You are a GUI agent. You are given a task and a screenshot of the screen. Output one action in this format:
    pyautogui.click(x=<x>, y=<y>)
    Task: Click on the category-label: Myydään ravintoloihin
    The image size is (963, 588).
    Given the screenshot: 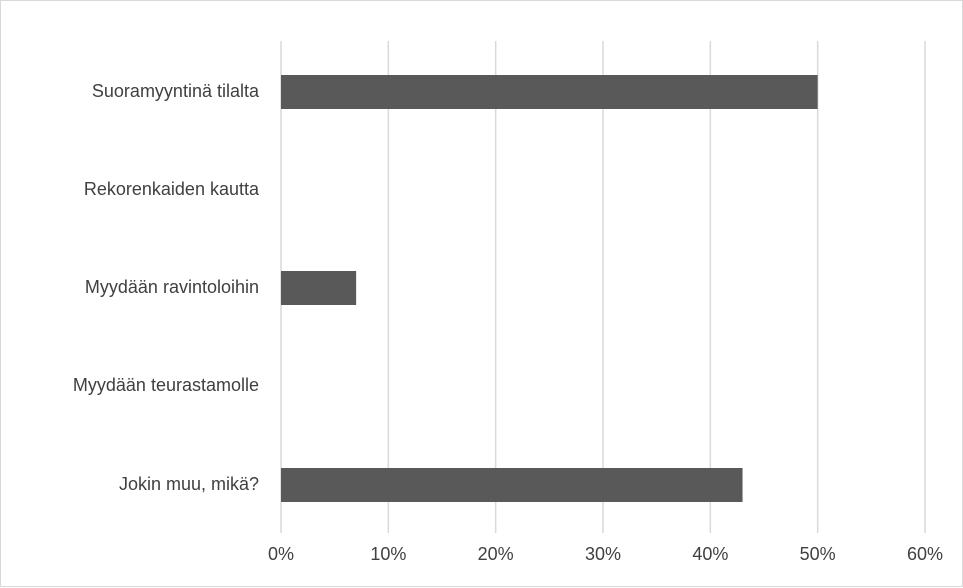 What is the action you would take?
    pyautogui.click(x=172, y=287)
    